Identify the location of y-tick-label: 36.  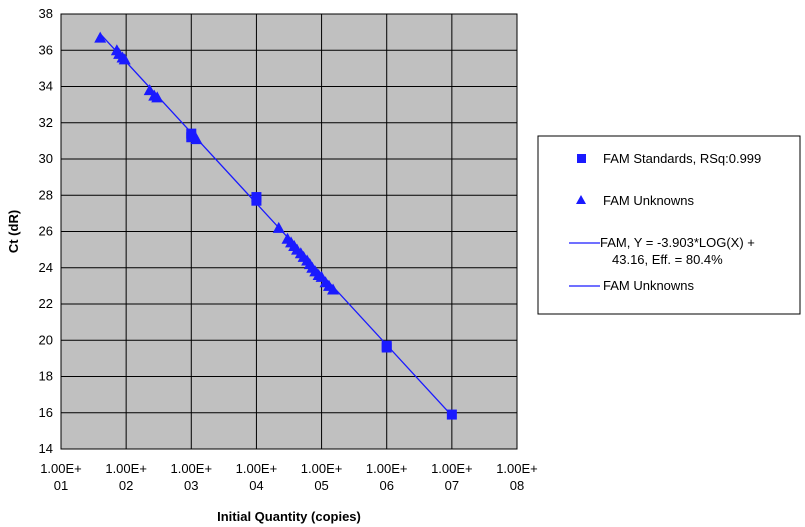
(46, 49).